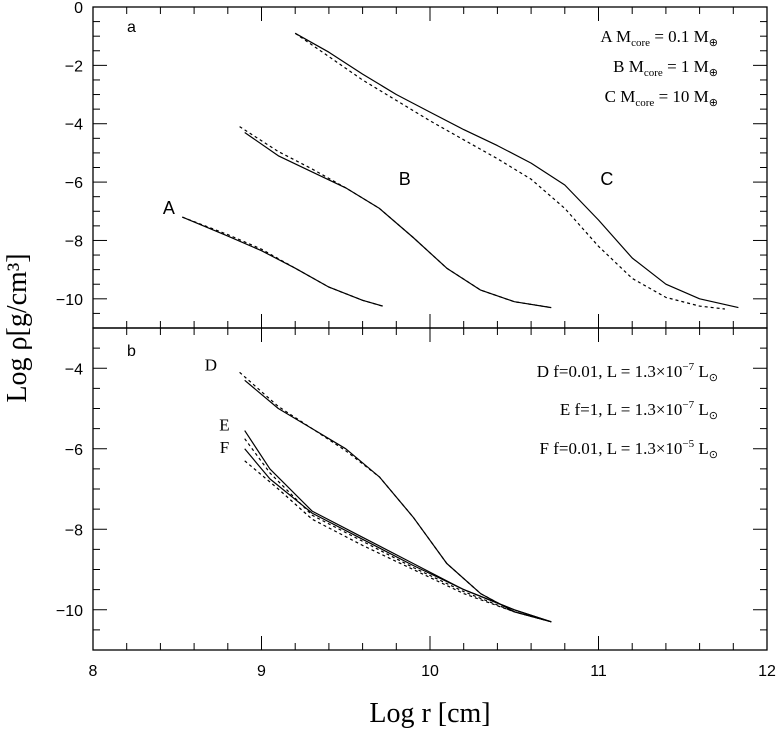 The height and width of the screenshot is (730, 779). I want to click on curve-a-dotted, so click(283, 262).